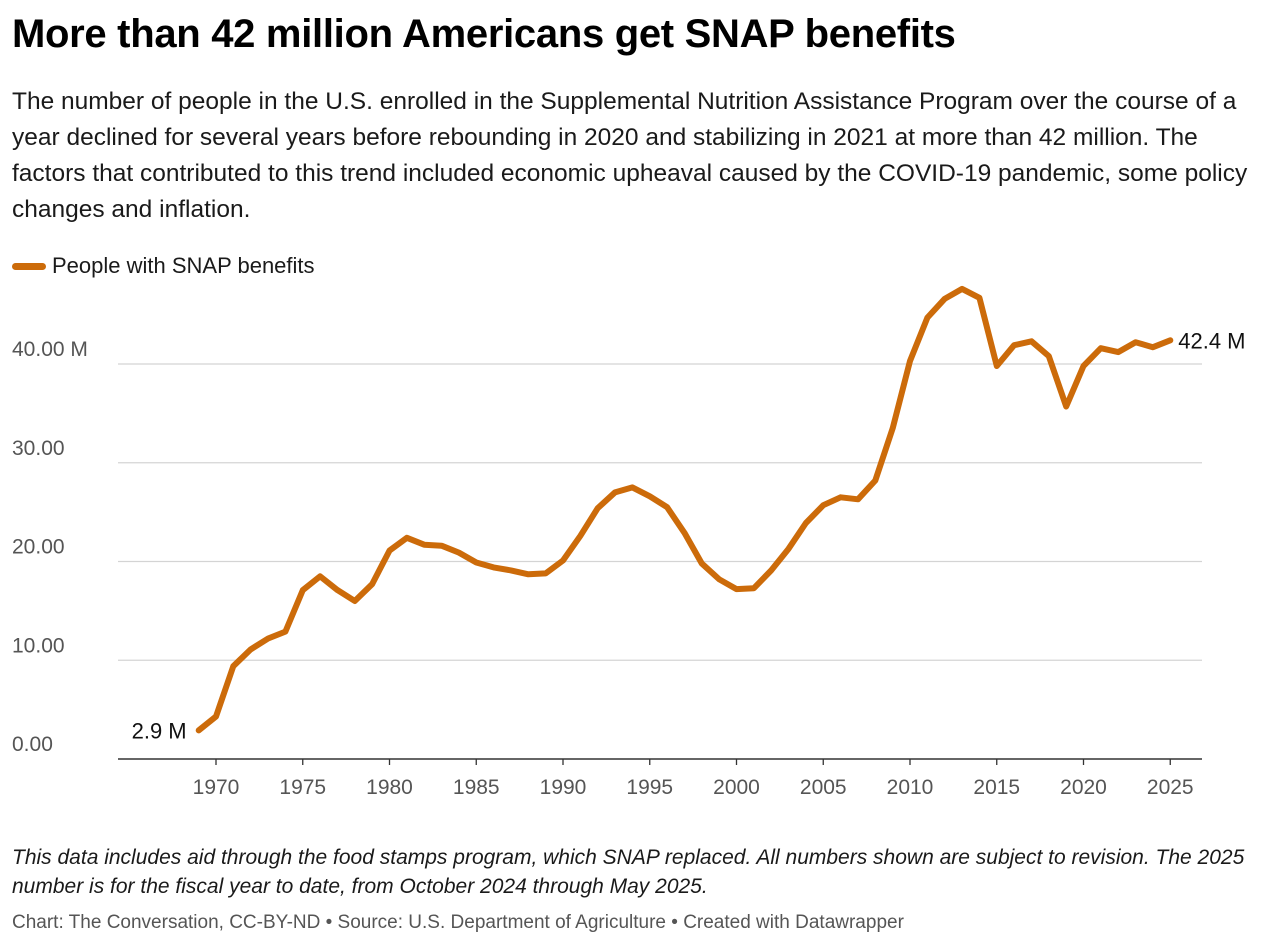 This screenshot has width=1280, height=950. Describe the element at coordinates (563, 787) in the screenshot. I see `x-tick-label: 1990` at that location.